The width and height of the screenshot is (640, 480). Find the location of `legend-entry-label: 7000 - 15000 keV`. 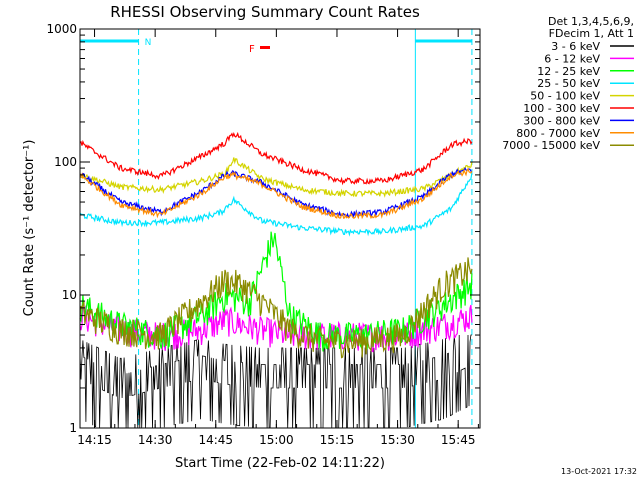

legend-entry-label: 7000 - 15000 keV is located at coordinates (551, 145).